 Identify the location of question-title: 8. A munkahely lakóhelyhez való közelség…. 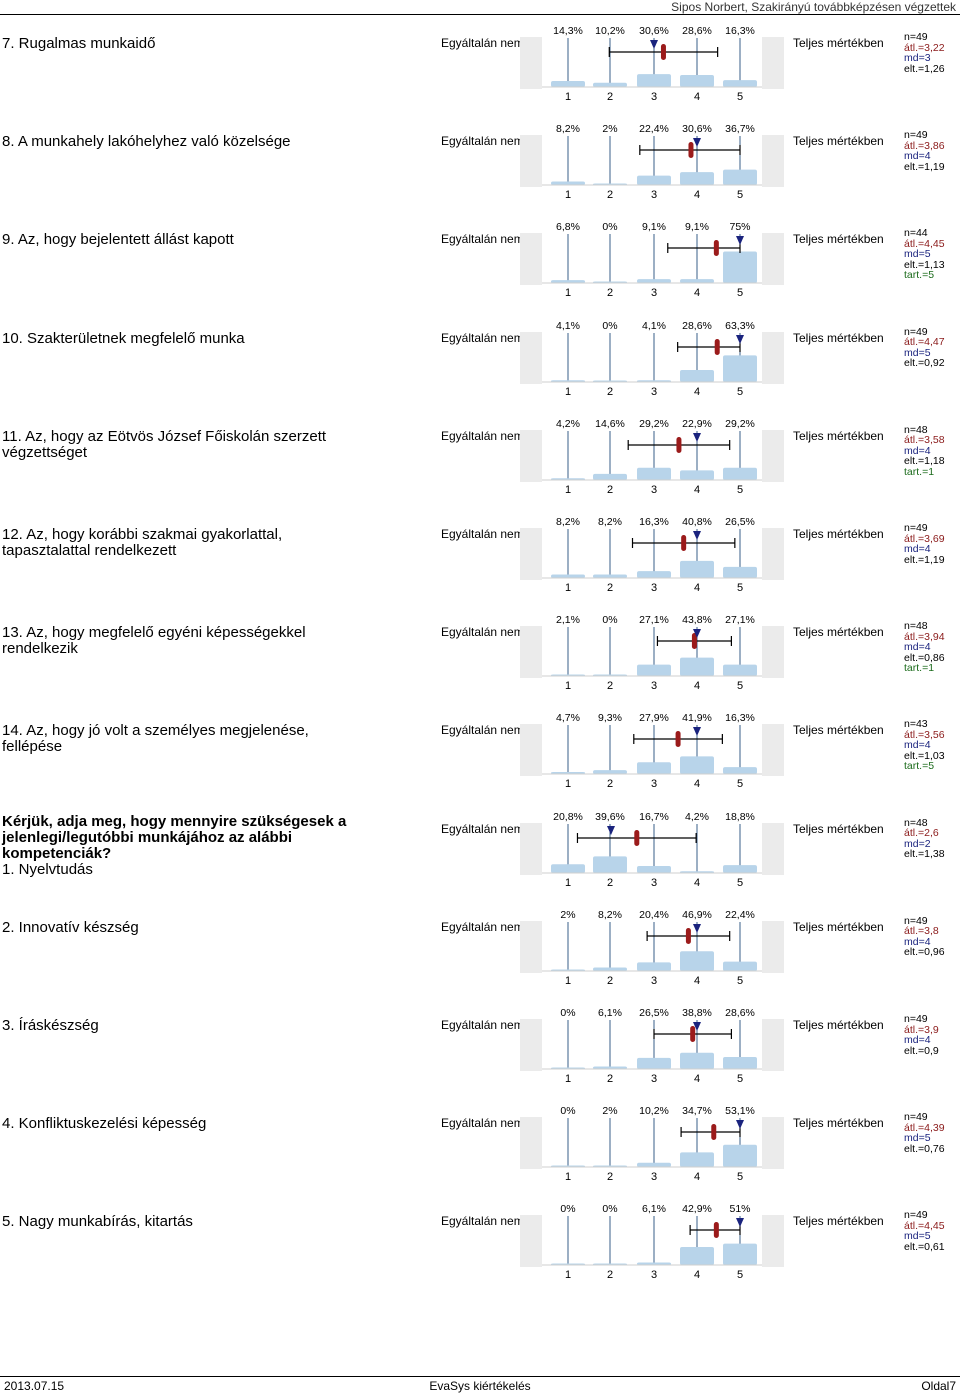
(182, 142).